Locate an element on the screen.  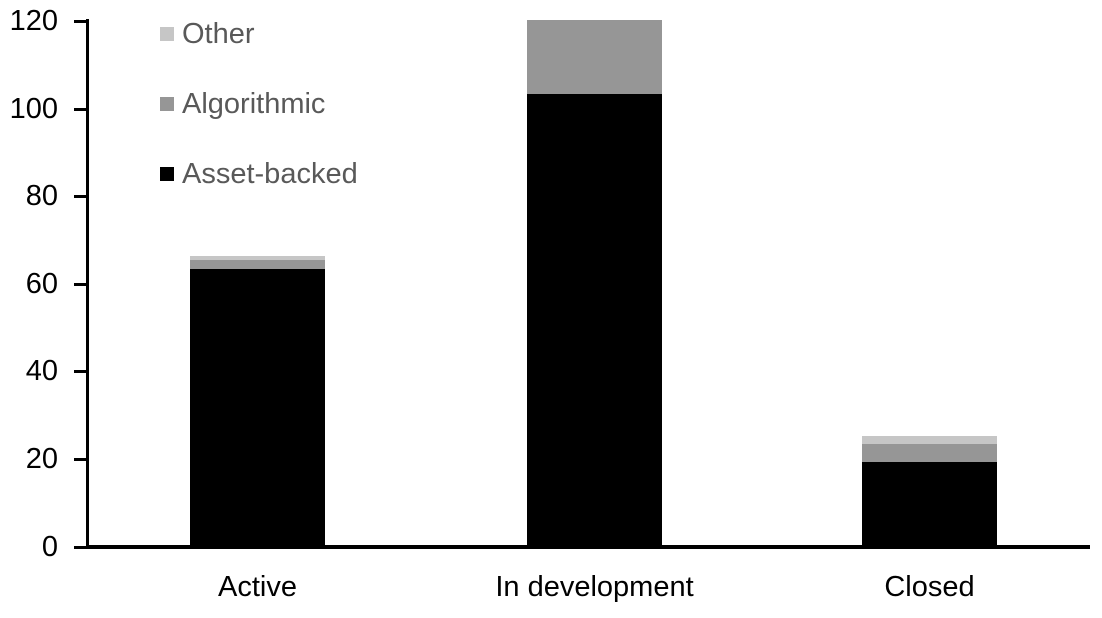
legend-item-asset-backed: Asset-backed is located at coordinates (259, 174).